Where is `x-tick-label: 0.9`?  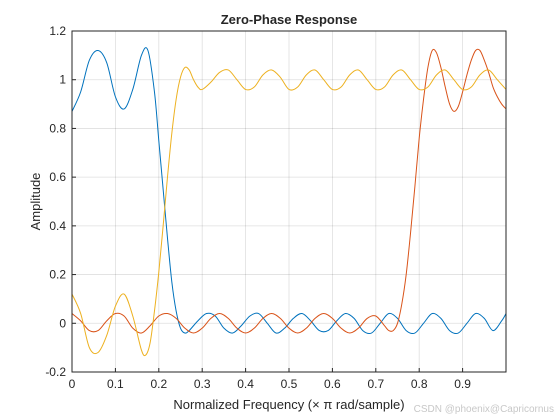
x-tick-label: 0.9 is located at coordinates (462, 384).